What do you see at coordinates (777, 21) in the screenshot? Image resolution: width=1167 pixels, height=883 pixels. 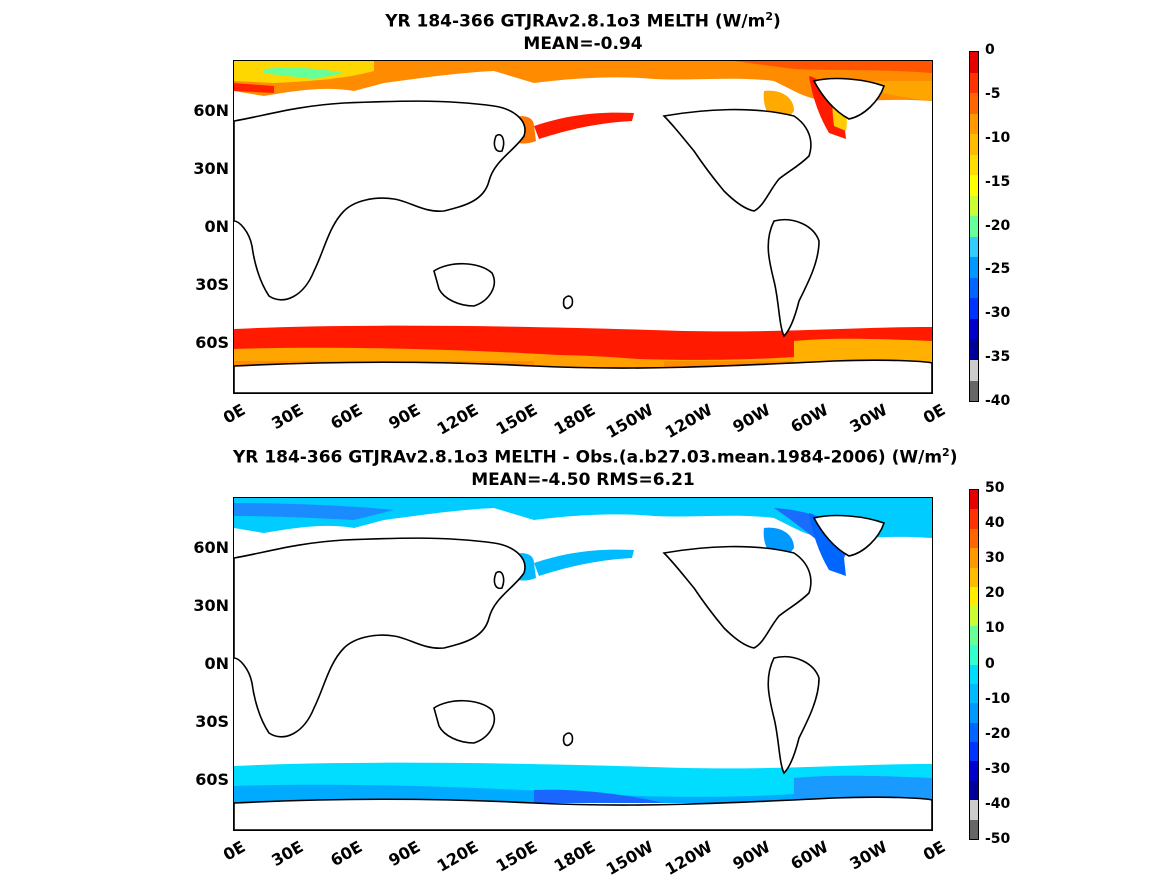 I see `panel1-title-close: )` at bounding box center [777, 21].